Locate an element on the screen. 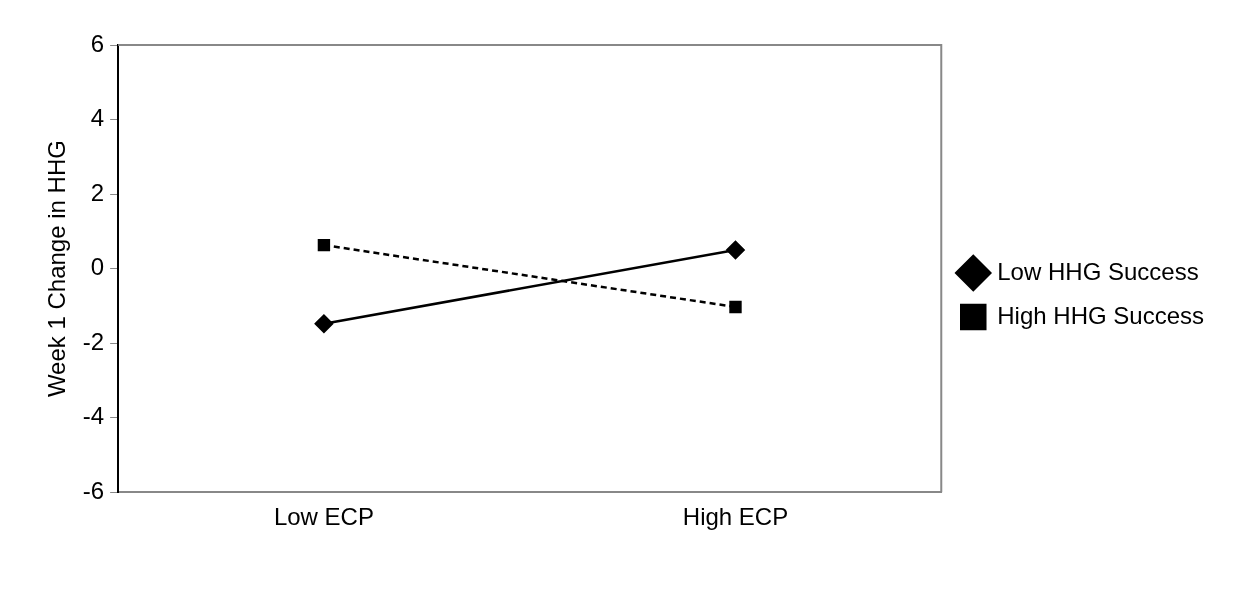 The height and width of the screenshot is (605, 1234). y-axis-title: Week 1 Change in HHG is located at coordinates (57, 269).